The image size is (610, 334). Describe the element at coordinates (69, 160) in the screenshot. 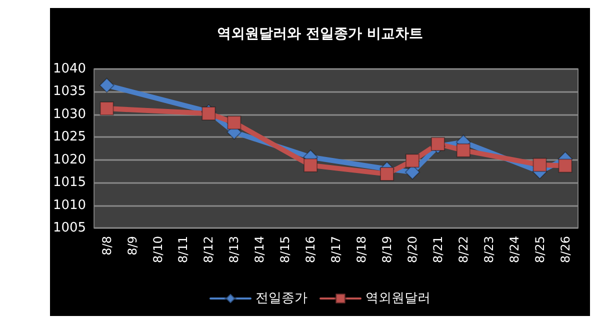

I see `y-tick-label: 1020` at that location.